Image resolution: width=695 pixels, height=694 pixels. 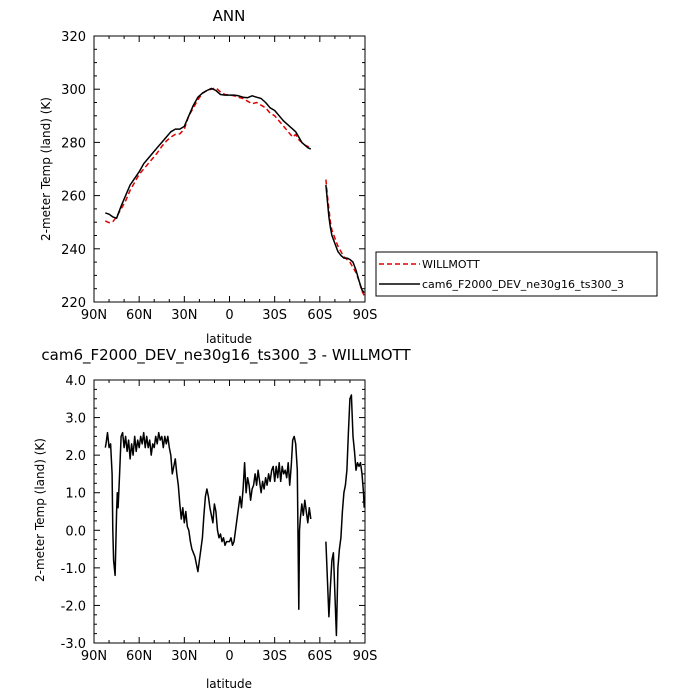 What do you see at coordinates (451, 264) in the screenshot?
I see `legend-label-willmott: WILLMOTT` at bounding box center [451, 264].